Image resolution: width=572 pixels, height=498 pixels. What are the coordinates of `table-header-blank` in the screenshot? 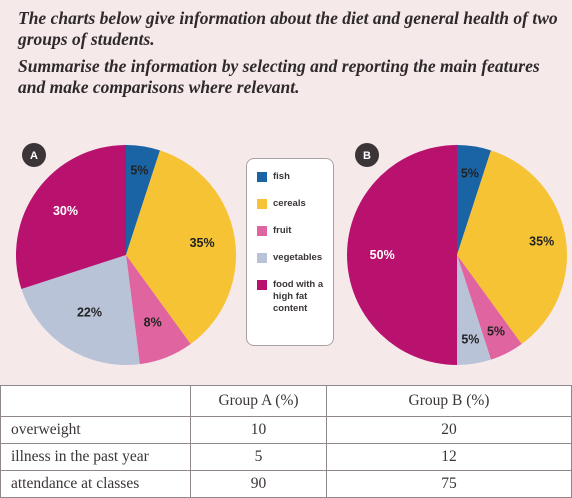 It's located at (95, 401).